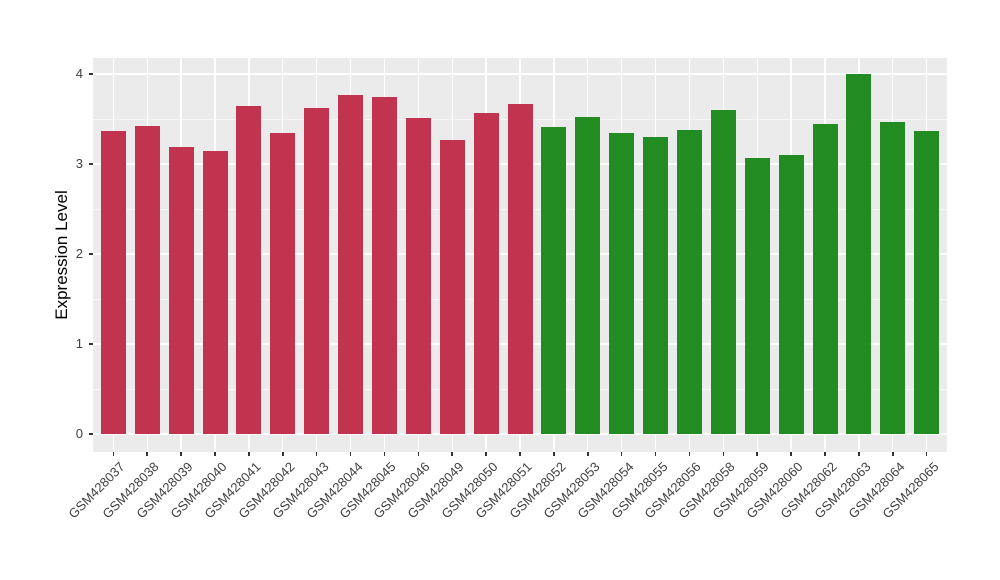 The image size is (1000, 580). Describe the element at coordinates (79, 343) in the screenshot. I see `y-tick-label: 1` at that location.